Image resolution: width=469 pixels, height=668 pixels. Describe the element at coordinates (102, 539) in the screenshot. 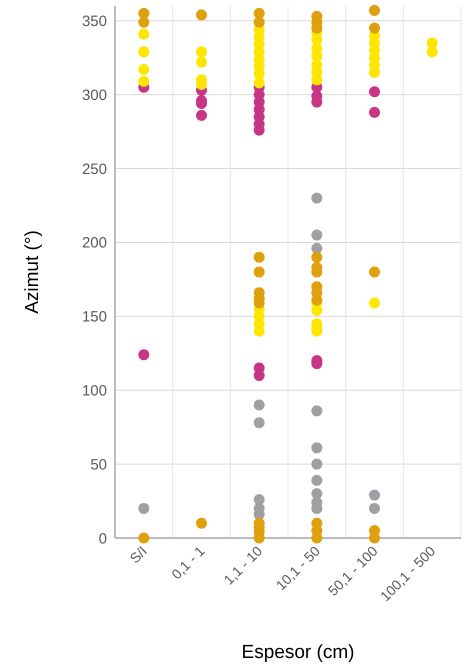

I see `y-tick-label: 0` at that location.